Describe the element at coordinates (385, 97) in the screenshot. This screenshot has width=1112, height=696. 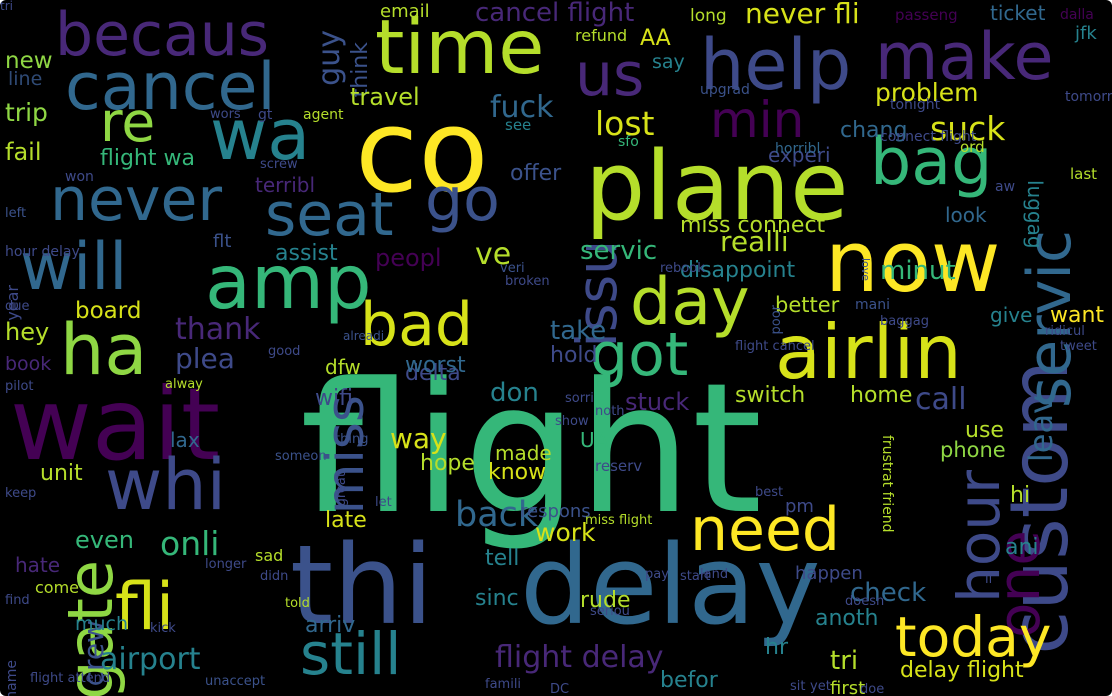
I see `word-travel: travel` at that location.